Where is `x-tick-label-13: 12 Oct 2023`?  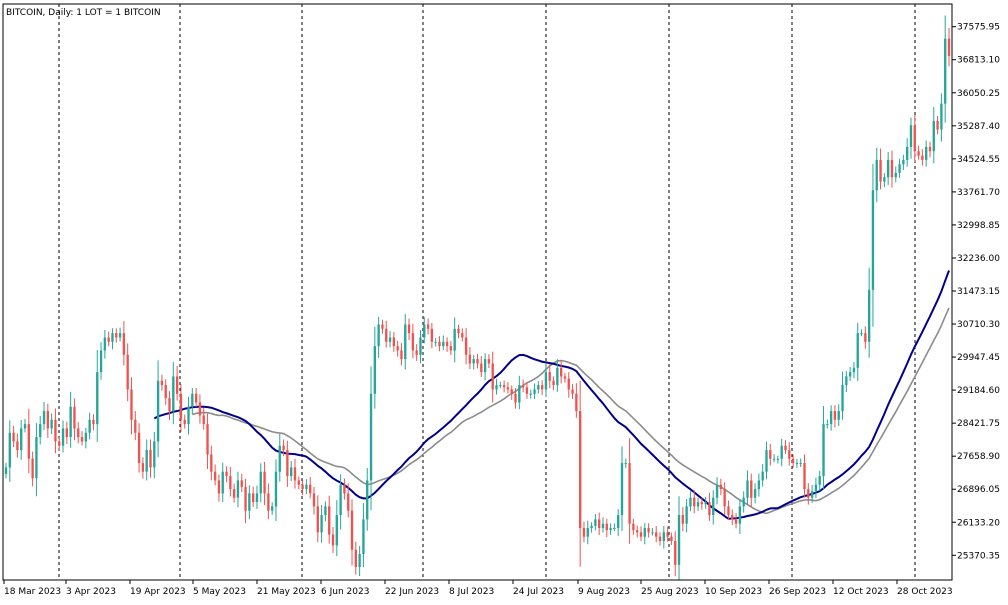 x-tick-label-13: 12 Oct 2023 is located at coordinates (861, 592).